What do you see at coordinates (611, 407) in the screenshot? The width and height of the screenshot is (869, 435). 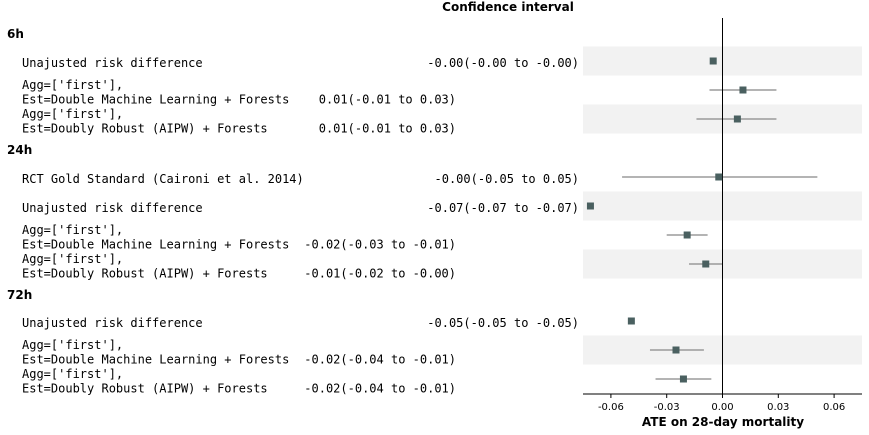 I see `x-tick-label: -0.06` at bounding box center [611, 407].